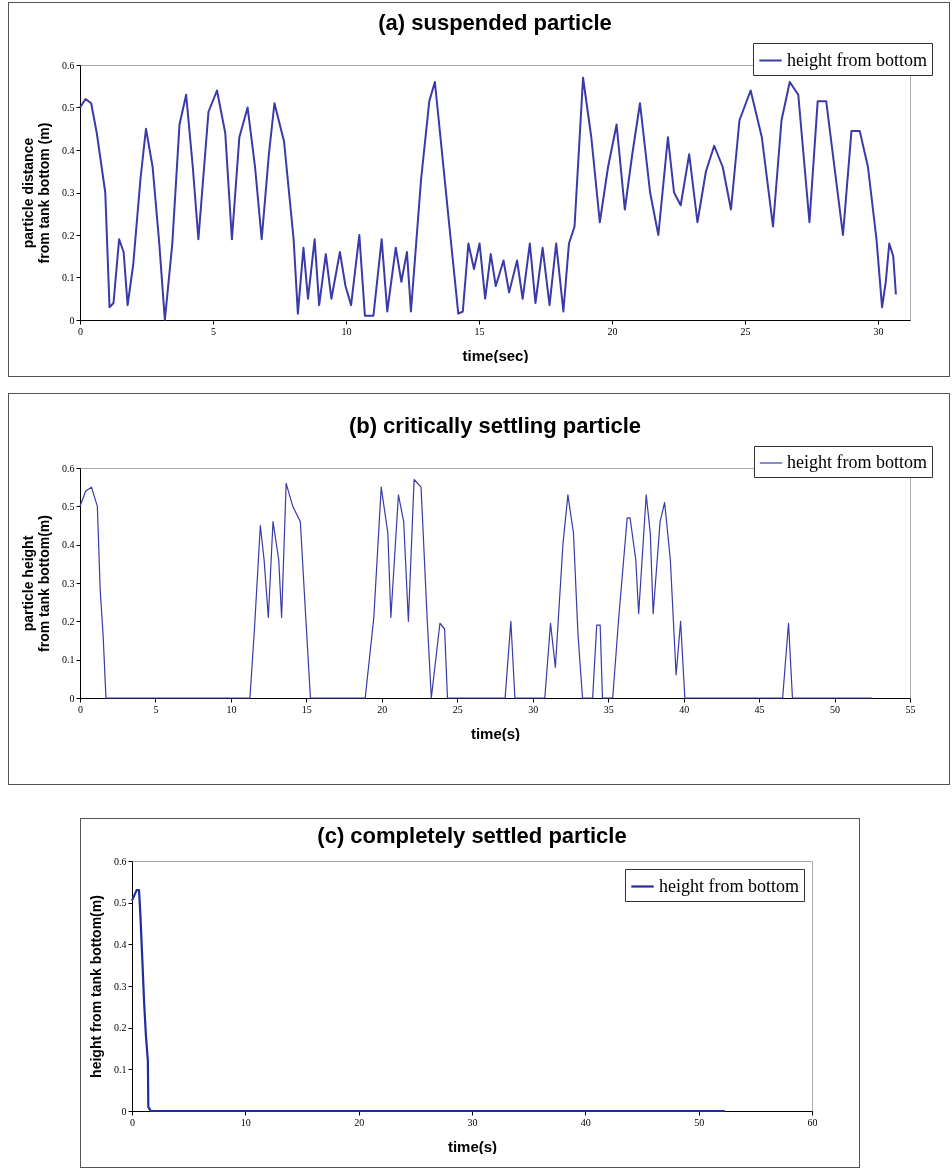 Image resolution: width=952 pixels, height=1172 pixels. Describe the element at coordinates (495, 425) in the screenshot. I see `chart-title: (b) critically settling particle` at that location.